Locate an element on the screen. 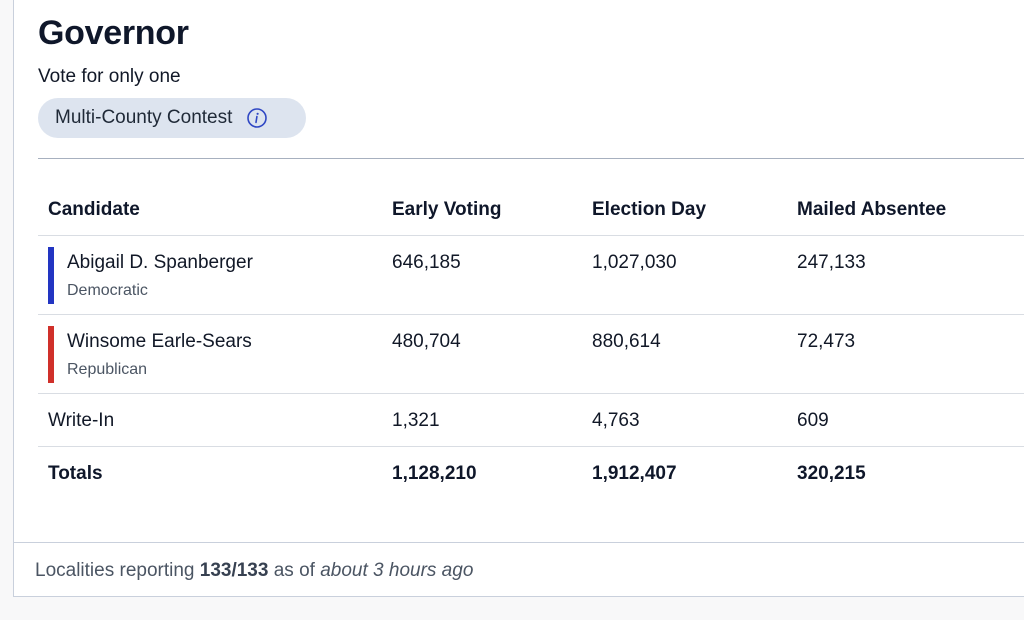  mailed-absentee-value: 609 is located at coordinates (813, 420).